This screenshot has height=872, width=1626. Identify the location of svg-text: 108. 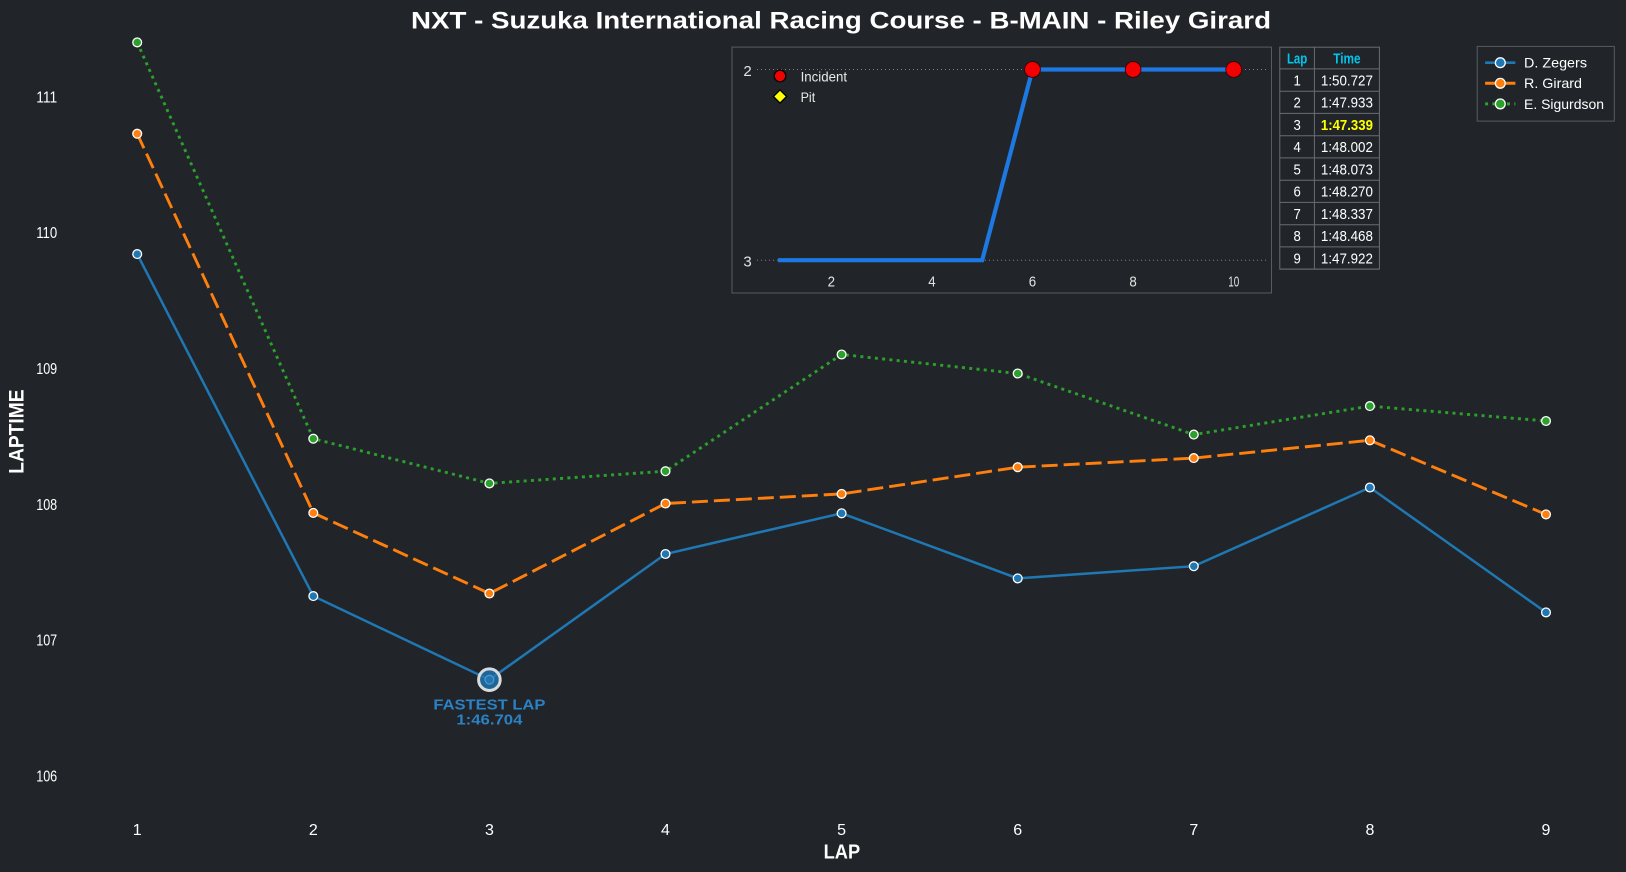
(46, 505).